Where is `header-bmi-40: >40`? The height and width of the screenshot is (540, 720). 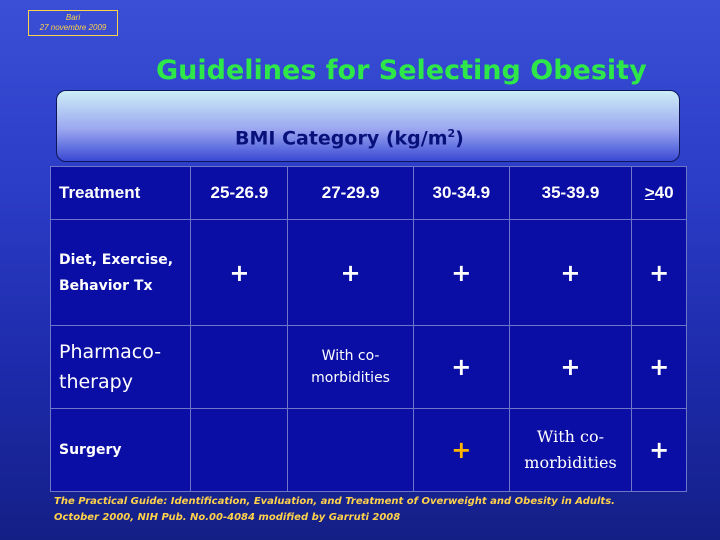 header-bmi-40: >40 is located at coordinates (659, 193).